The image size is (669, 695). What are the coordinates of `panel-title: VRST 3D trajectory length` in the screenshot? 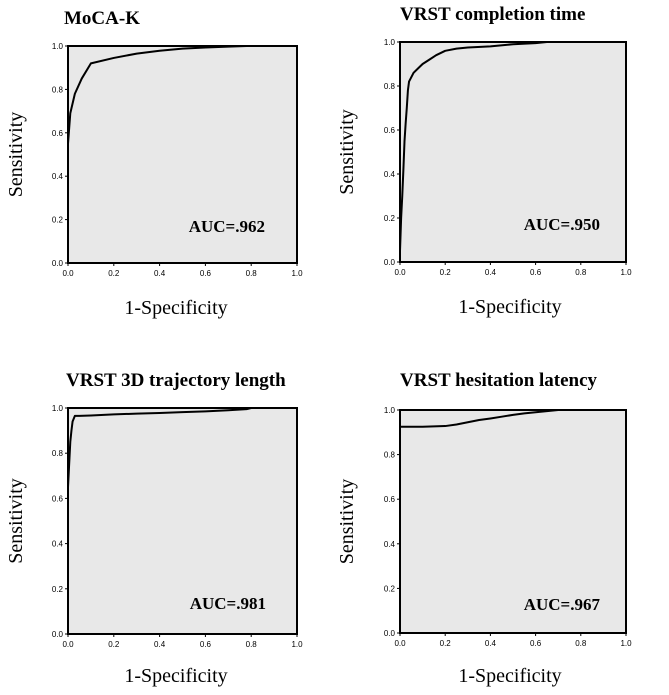 It's located at (176, 380).